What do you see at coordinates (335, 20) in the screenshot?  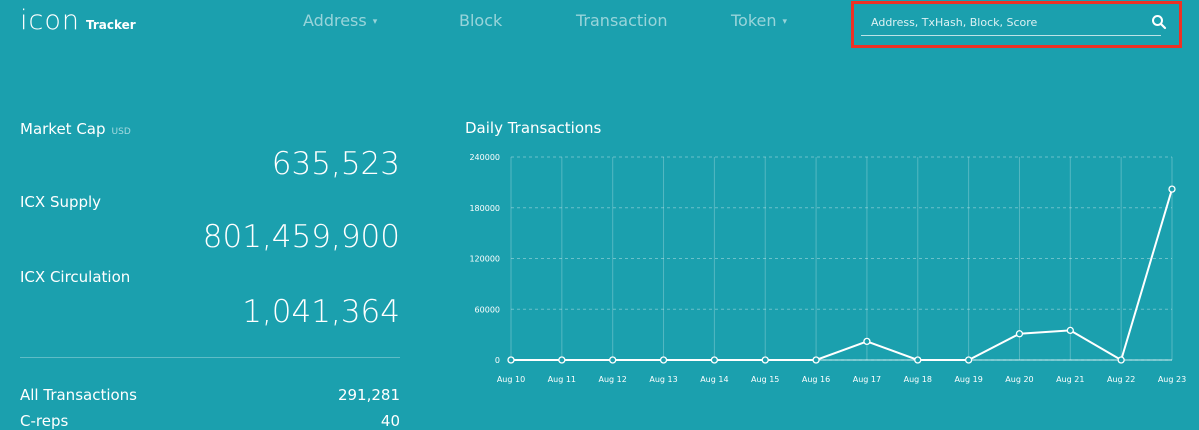 I see `nav-address-label: Address` at bounding box center [335, 20].